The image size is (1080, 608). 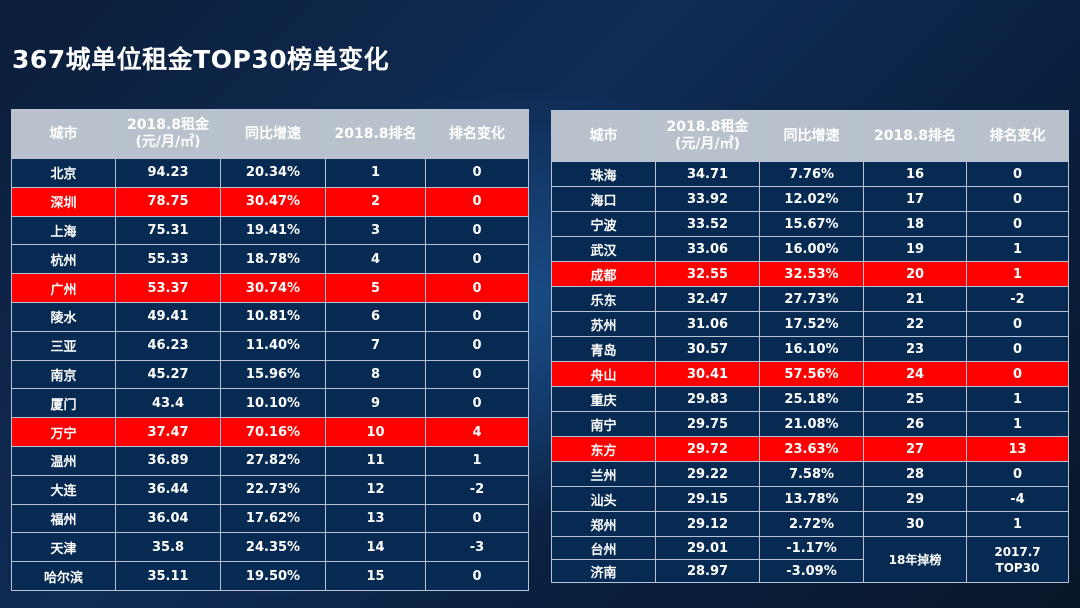 What do you see at coordinates (603, 199) in the screenshot?
I see `cell-city: 海口` at bounding box center [603, 199].